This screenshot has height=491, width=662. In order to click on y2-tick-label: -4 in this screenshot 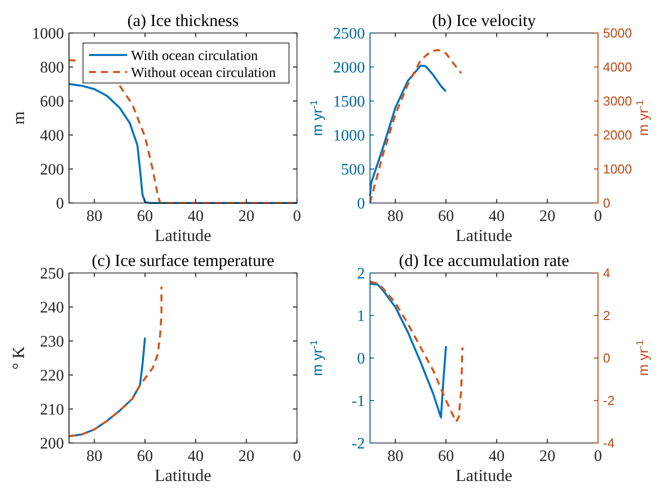, I will do `click(609, 443)`.